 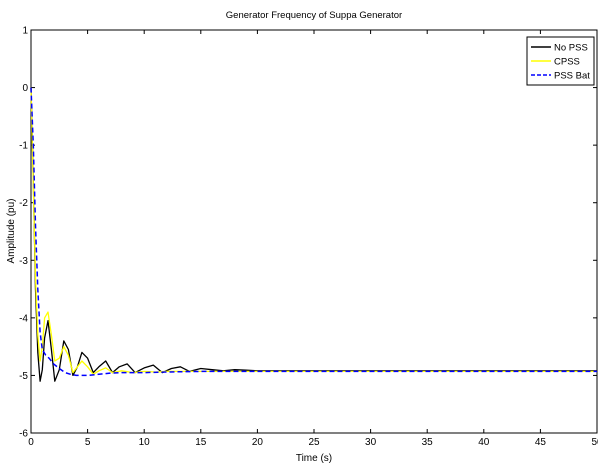 What do you see at coordinates (594, 442) in the screenshot?
I see `x-tick-label: 50` at bounding box center [594, 442].